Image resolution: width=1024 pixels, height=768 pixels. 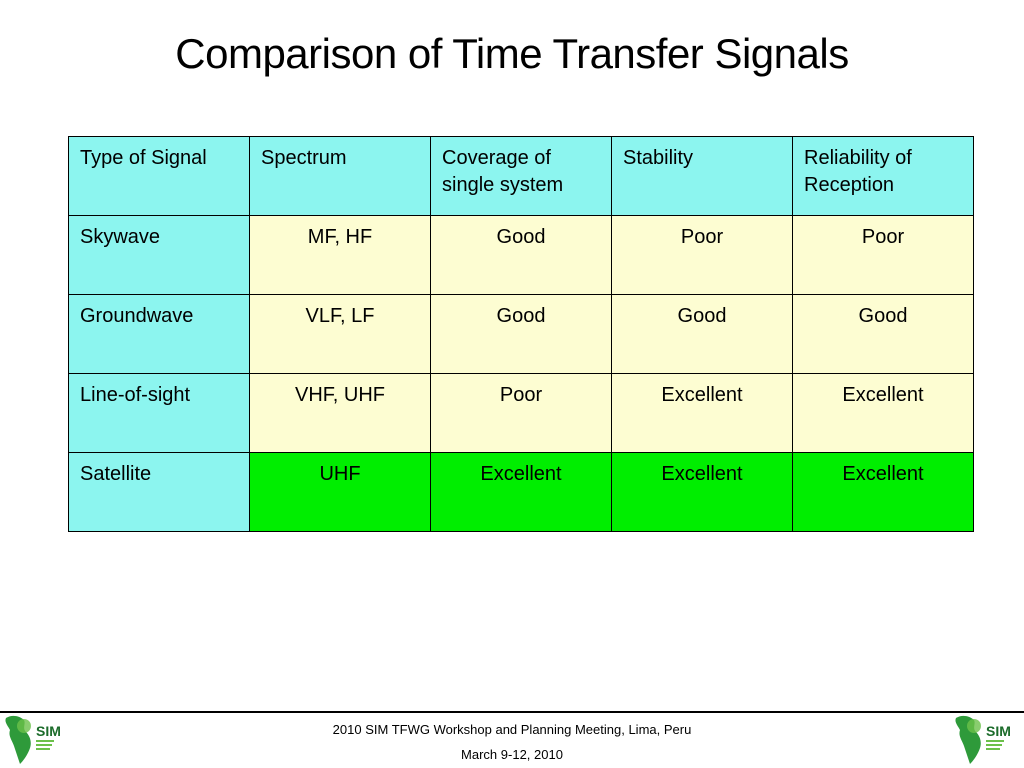 What do you see at coordinates (33, 739) in the screenshot?
I see `sim-logo-left: SIM` at bounding box center [33, 739].